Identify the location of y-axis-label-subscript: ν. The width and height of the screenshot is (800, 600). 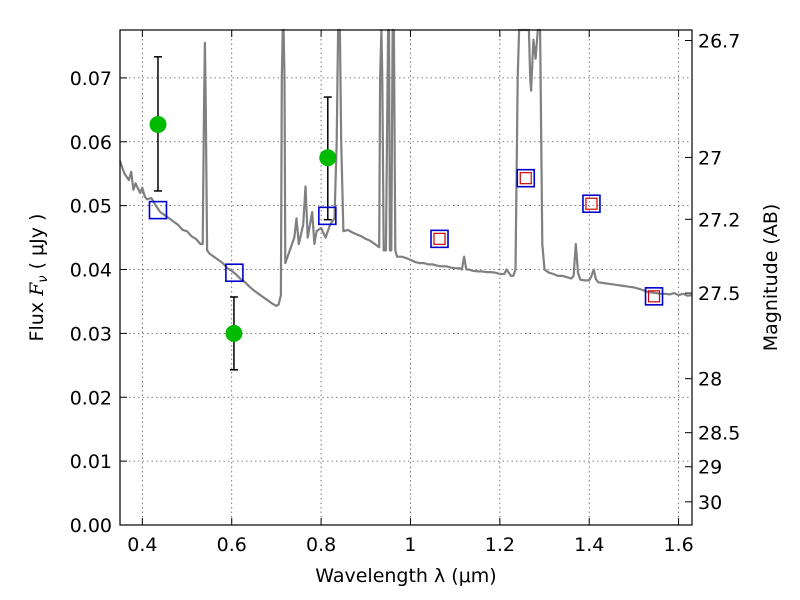
(43, 278).